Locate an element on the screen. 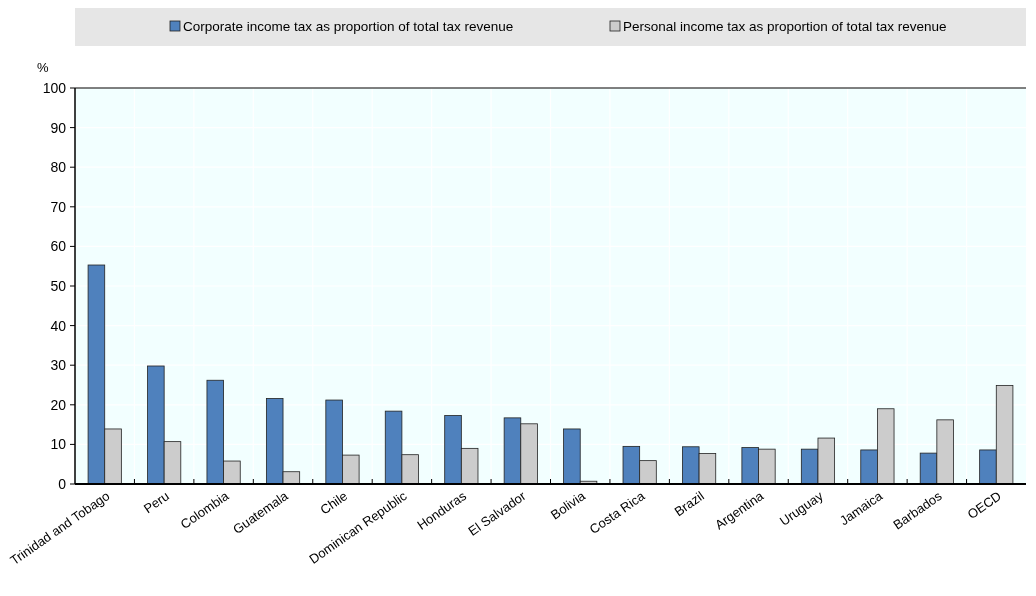 This screenshot has height=596, width=1036. x-tick-label: Chile is located at coordinates (334, 503).